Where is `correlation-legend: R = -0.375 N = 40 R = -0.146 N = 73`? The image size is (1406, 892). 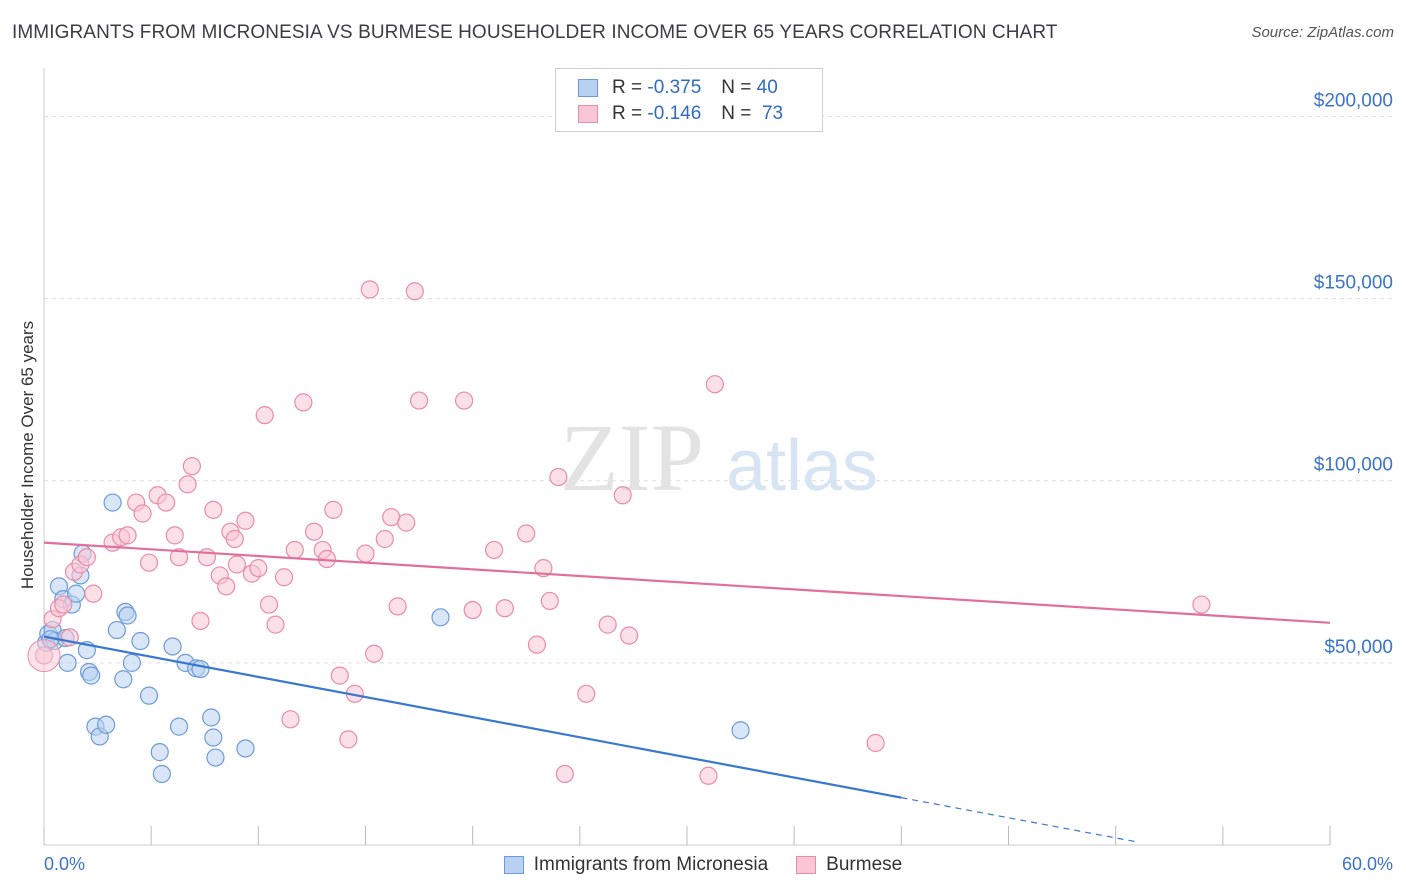 correlation-legend: R = -0.375 N = 40 R = -0.146 N = 73 is located at coordinates (689, 100).